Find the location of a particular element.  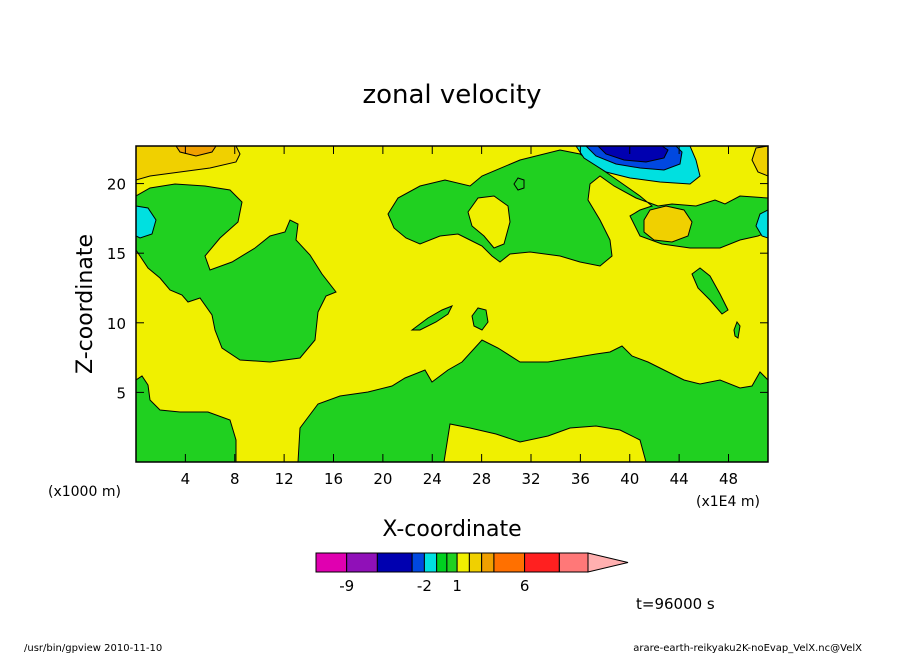

x-axis-label: X-coordinate is located at coordinates (451, 529).